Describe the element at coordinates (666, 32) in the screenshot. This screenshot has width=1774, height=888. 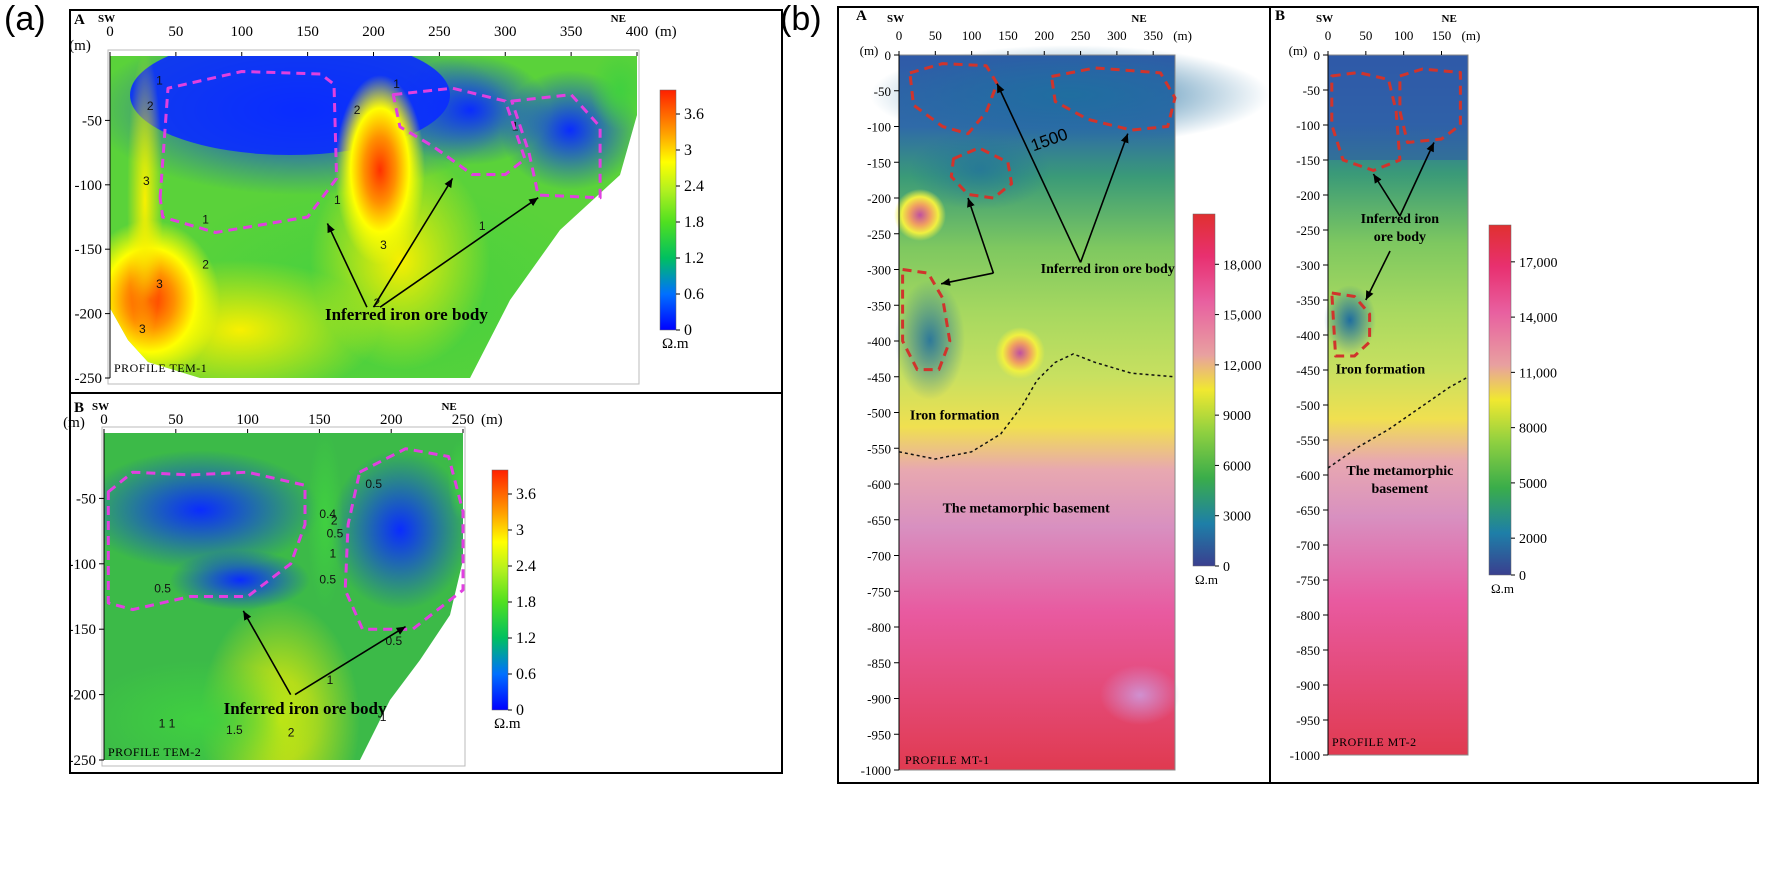
I see `tem1-x-unit: (m)` at that location.